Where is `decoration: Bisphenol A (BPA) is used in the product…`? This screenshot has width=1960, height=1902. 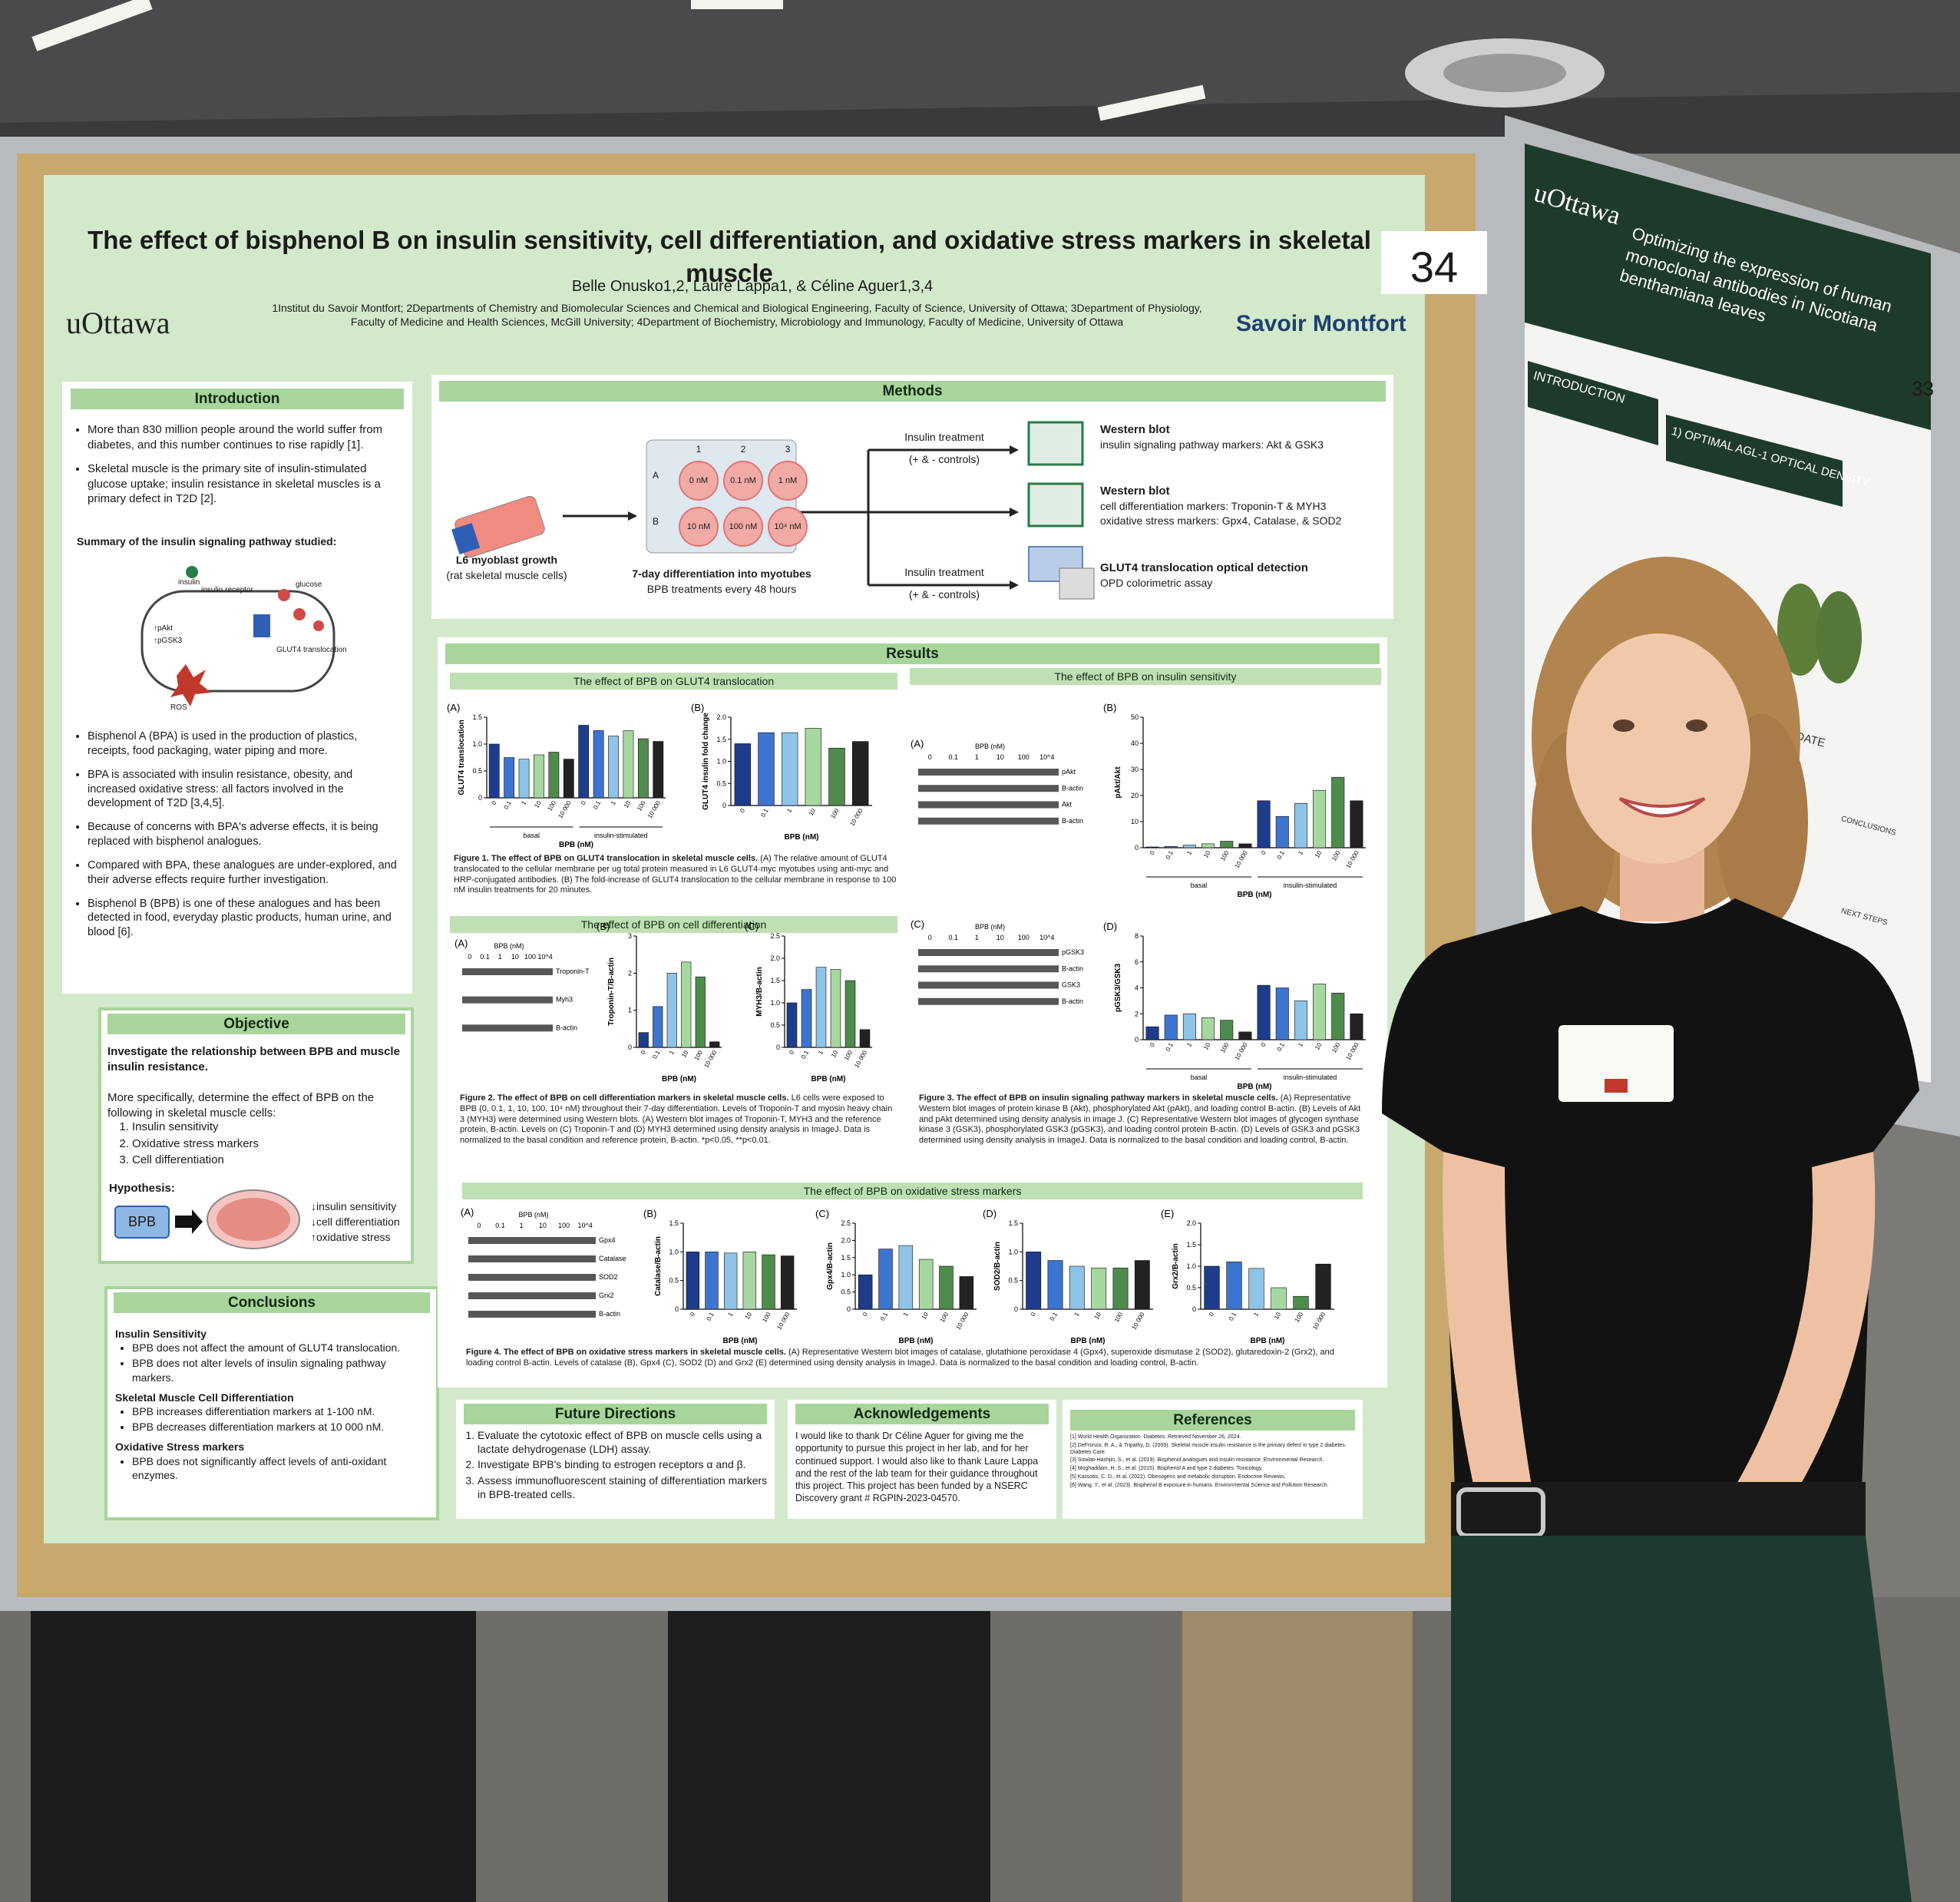
decoration: Bisphenol A (BPA) is used in the product… is located at coordinates (236, 834).